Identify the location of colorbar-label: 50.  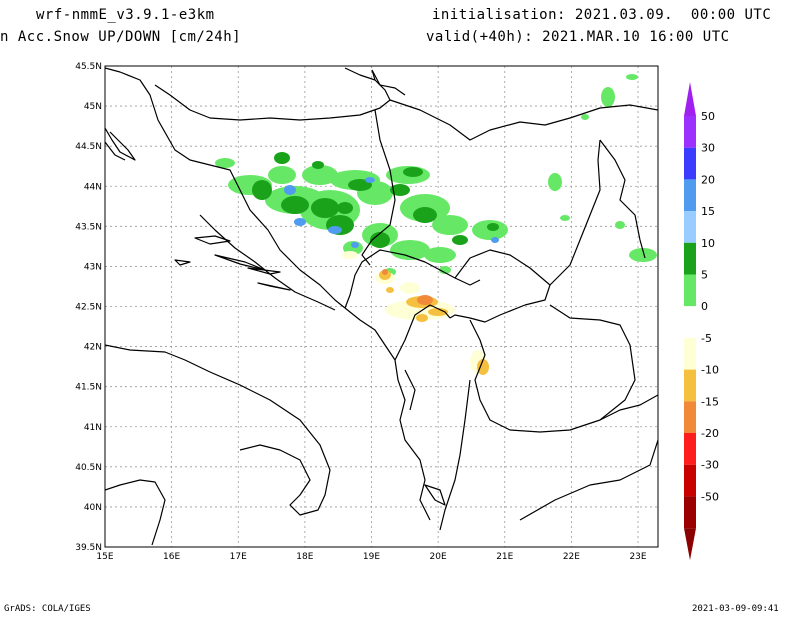
(708, 116).